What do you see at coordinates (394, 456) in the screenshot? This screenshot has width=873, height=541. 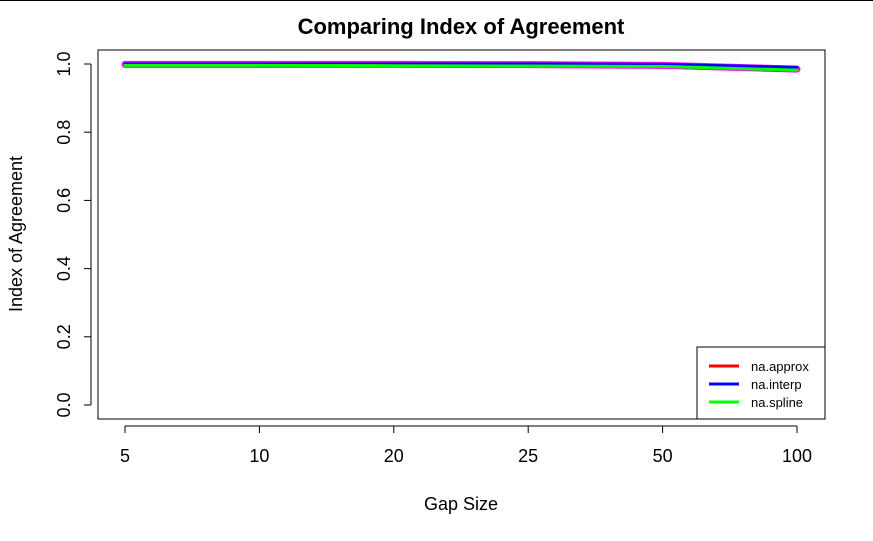 I see `x-tick-label: 20` at bounding box center [394, 456].